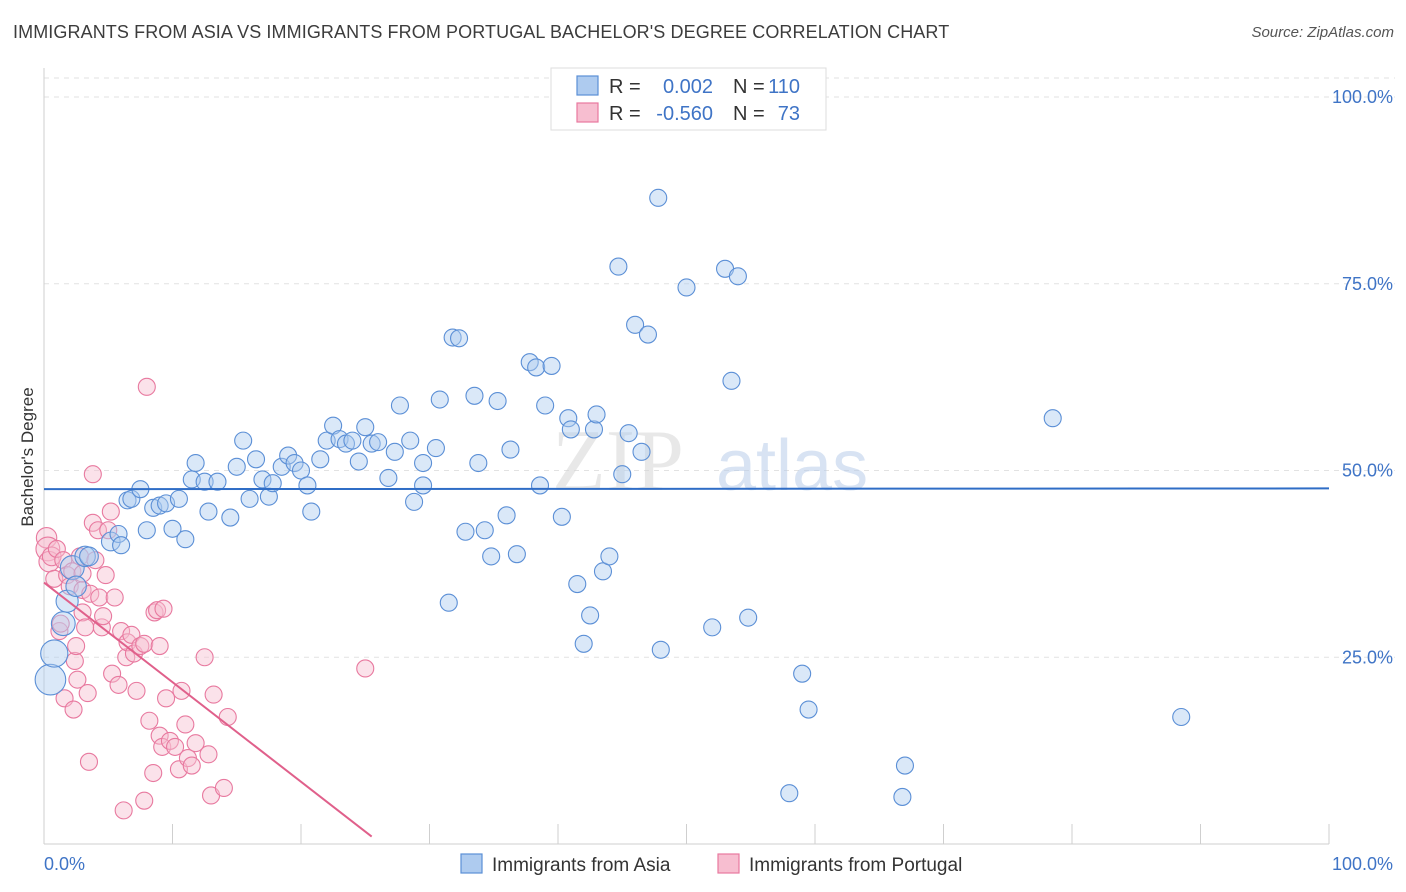  I want to click on legend-n-label-portugal: N =, so click(749, 114).